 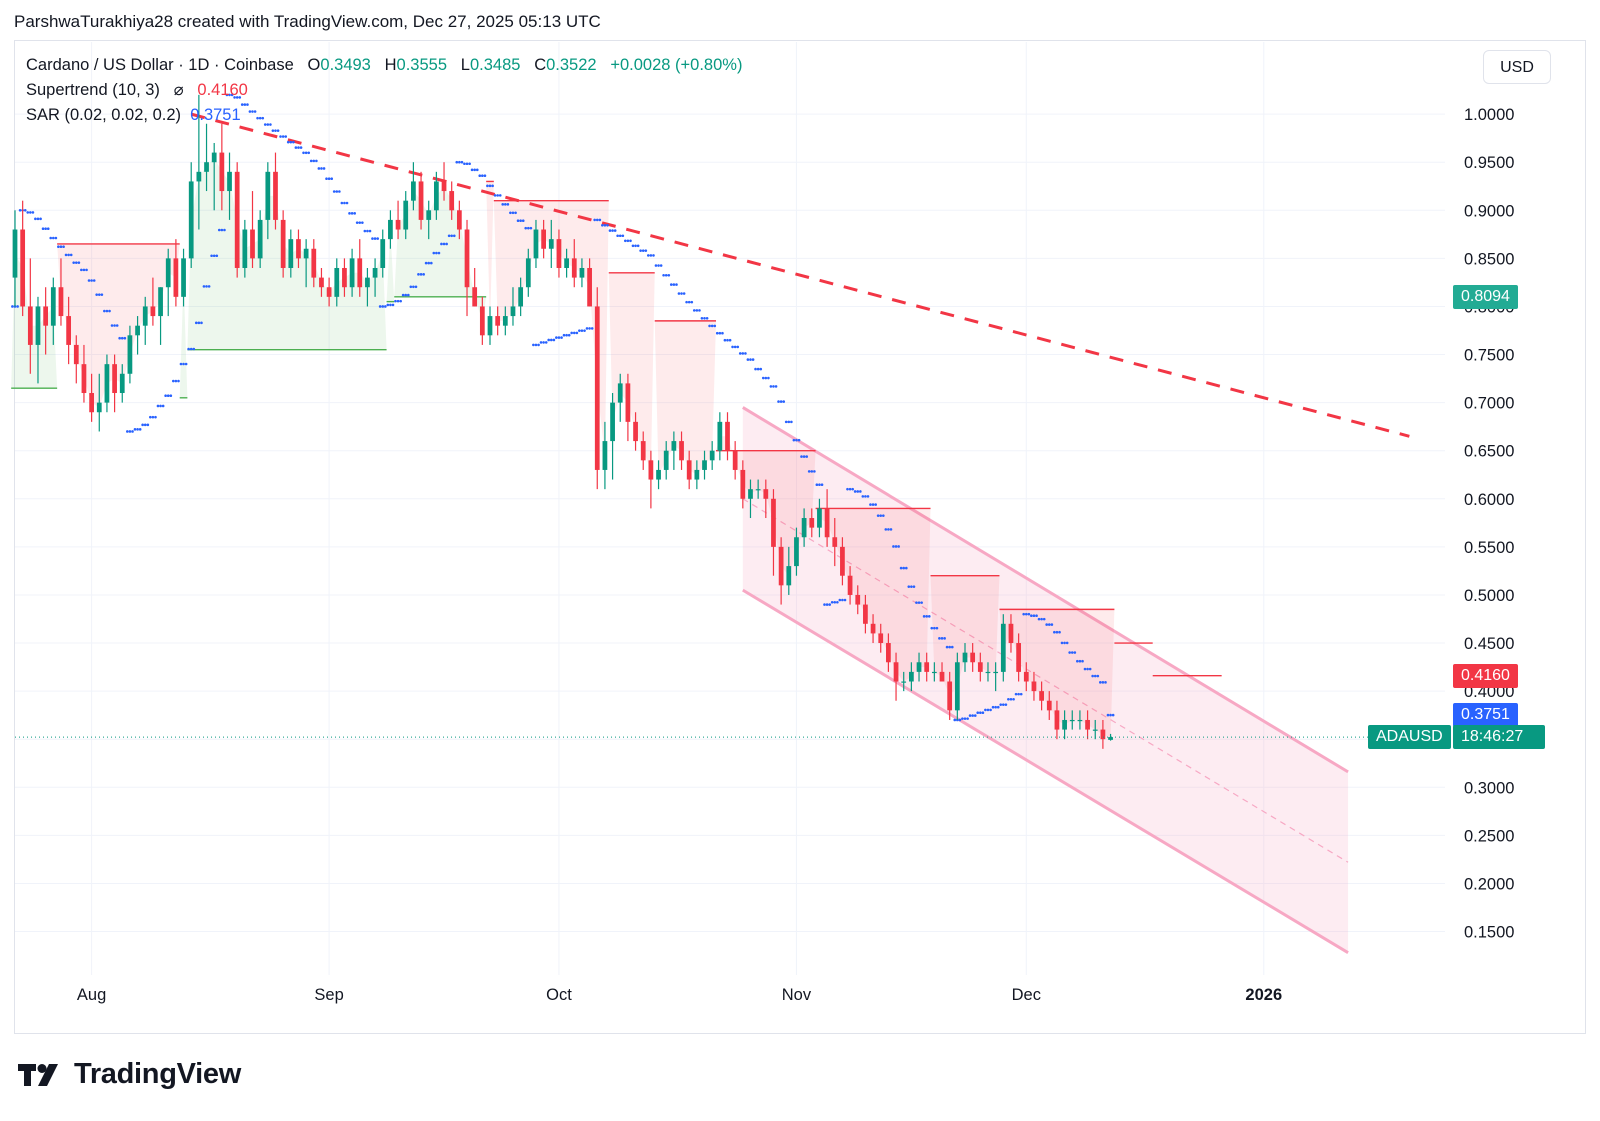 What do you see at coordinates (465, 65) in the screenshot?
I see `low-label: L` at bounding box center [465, 65].